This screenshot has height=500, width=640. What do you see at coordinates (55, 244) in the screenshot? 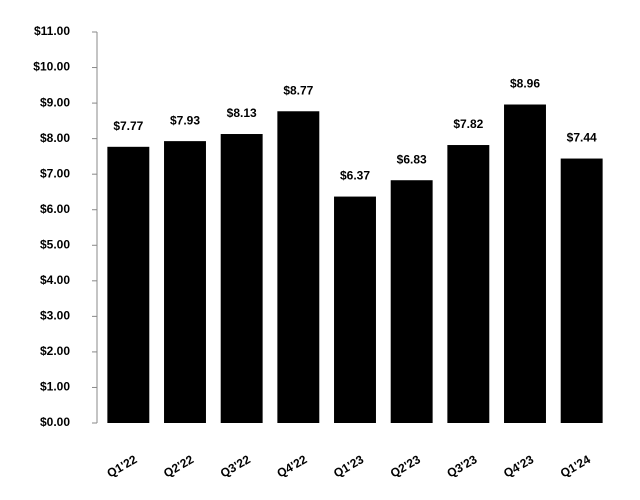
I see `y-tick-label: $5.00` at bounding box center [55, 244].